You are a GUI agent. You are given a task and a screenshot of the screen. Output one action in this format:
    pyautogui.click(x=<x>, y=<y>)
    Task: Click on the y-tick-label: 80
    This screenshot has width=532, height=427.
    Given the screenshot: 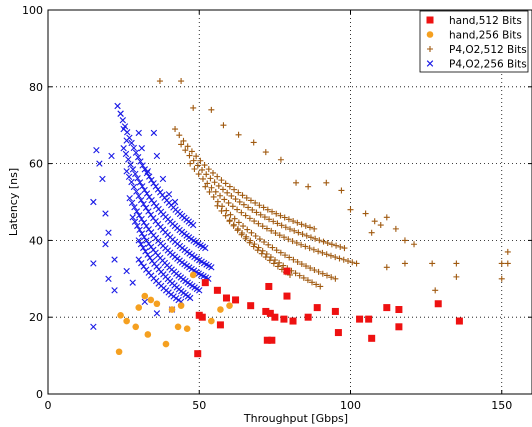 What is the action you would take?
    pyautogui.click(x=36, y=87)
    